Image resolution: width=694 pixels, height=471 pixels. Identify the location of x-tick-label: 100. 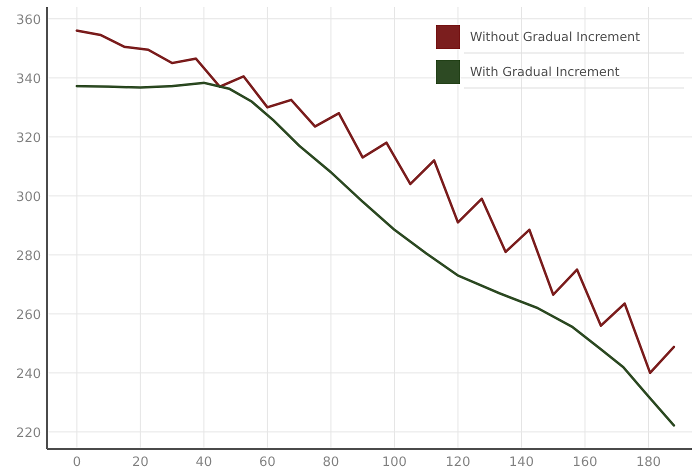
(394, 462).